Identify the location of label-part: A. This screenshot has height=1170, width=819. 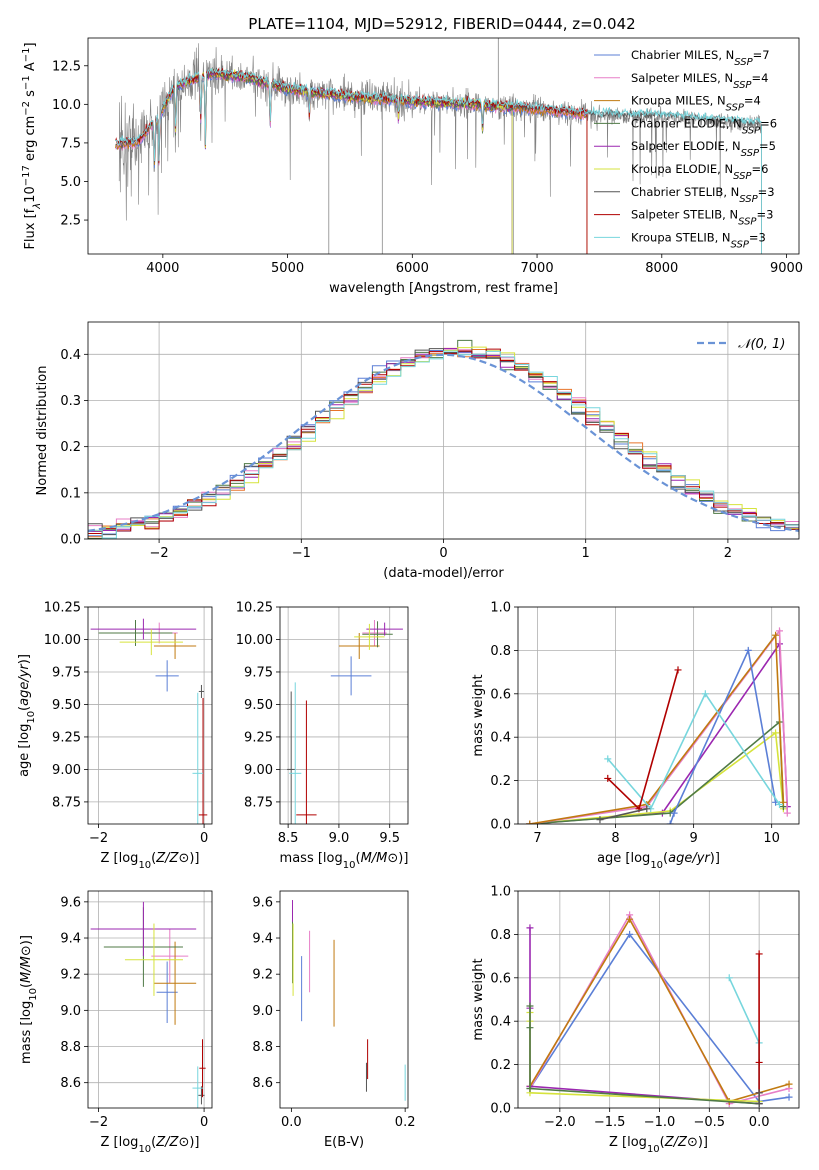
(30, 68).